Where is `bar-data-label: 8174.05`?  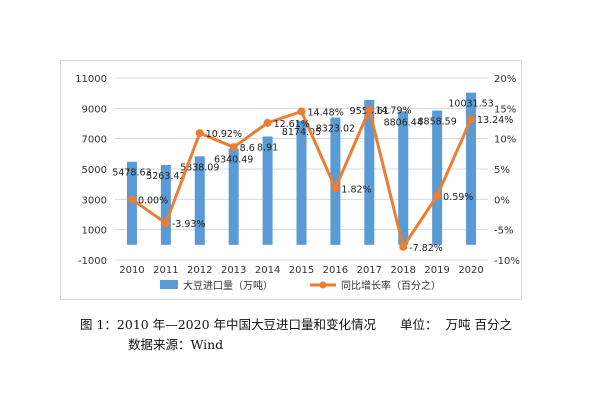
bar-data-label: 8174.05 is located at coordinates (301, 132).